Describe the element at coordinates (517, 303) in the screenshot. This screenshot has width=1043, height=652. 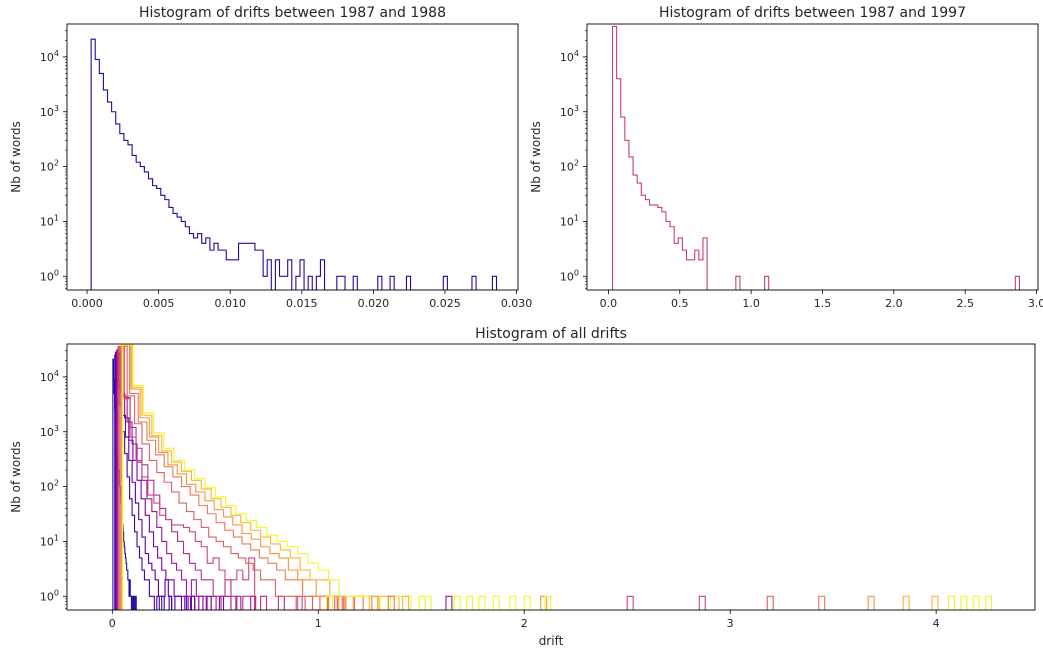
I see `x-tick-label: 0.030` at that location.